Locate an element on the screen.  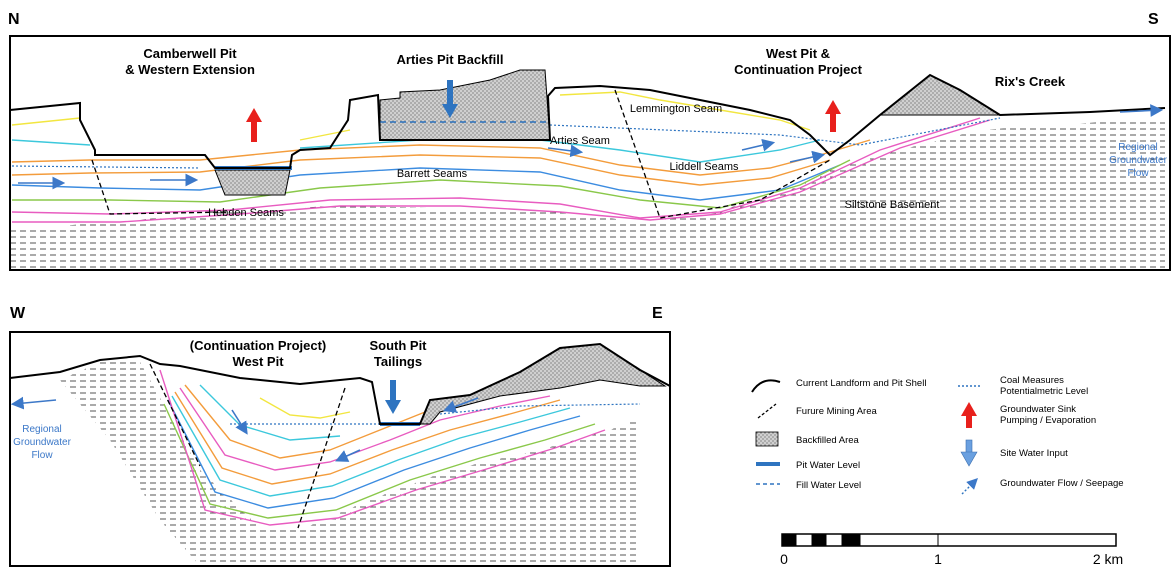
we-south-pit-backfill is located at coordinates (523, 384).